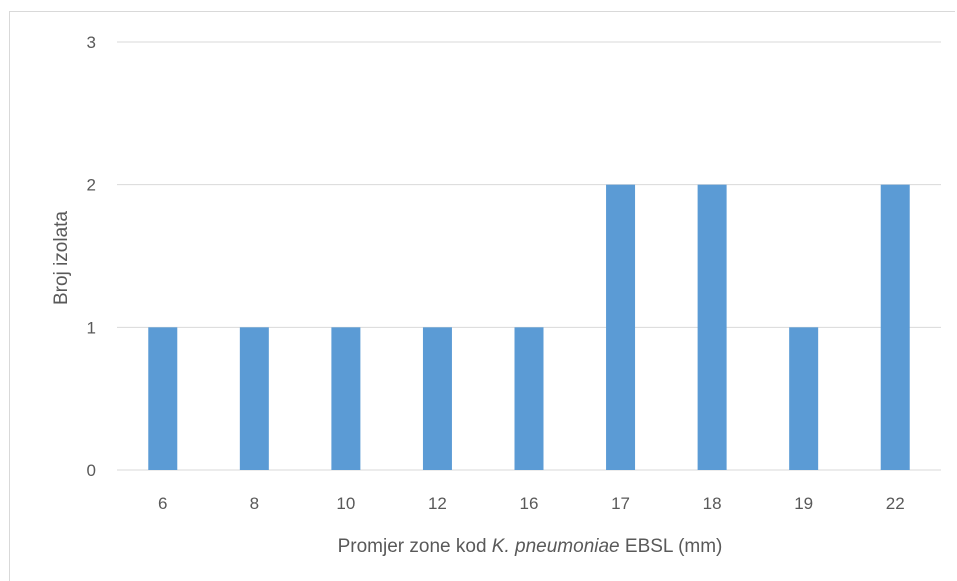  What do you see at coordinates (91, 42) in the screenshot?
I see `y-tick-label: 3` at bounding box center [91, 42].